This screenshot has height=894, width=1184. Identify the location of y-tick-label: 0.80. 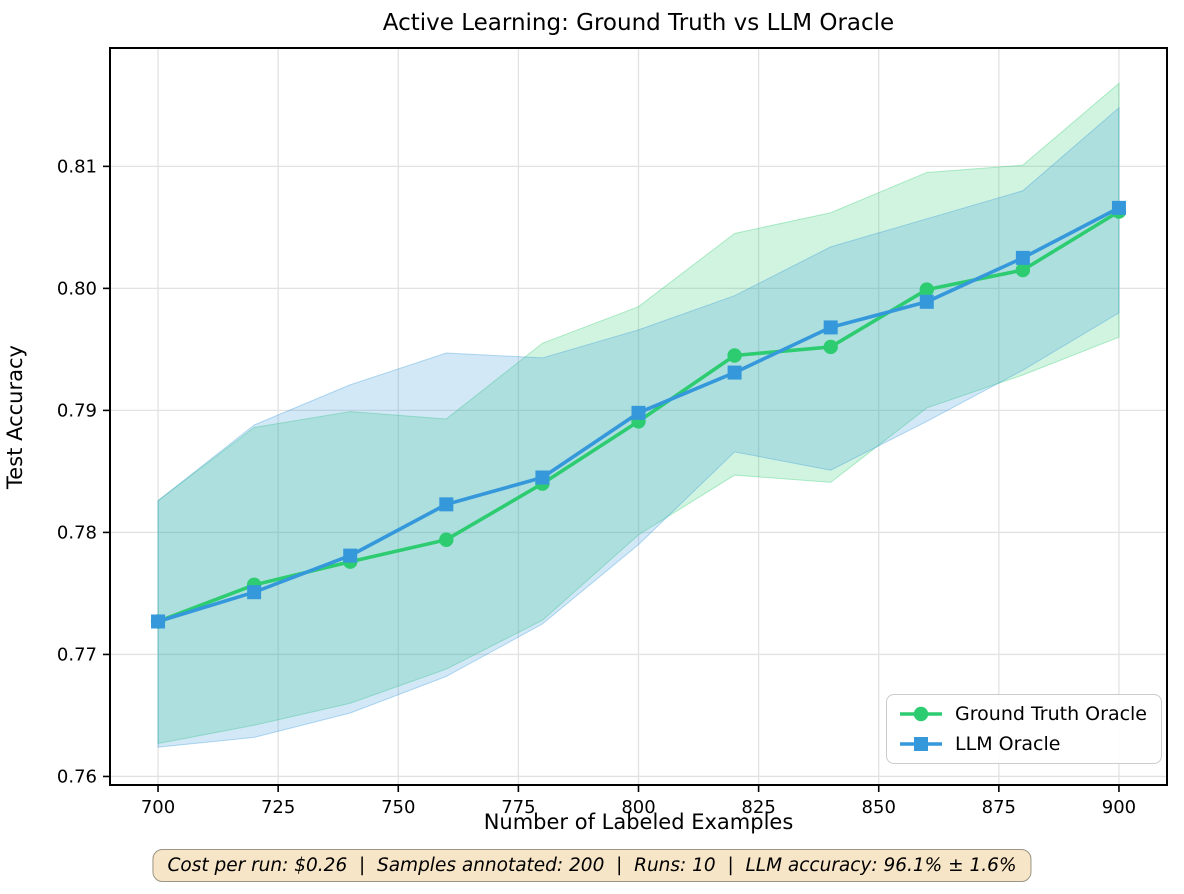
(77, 288).